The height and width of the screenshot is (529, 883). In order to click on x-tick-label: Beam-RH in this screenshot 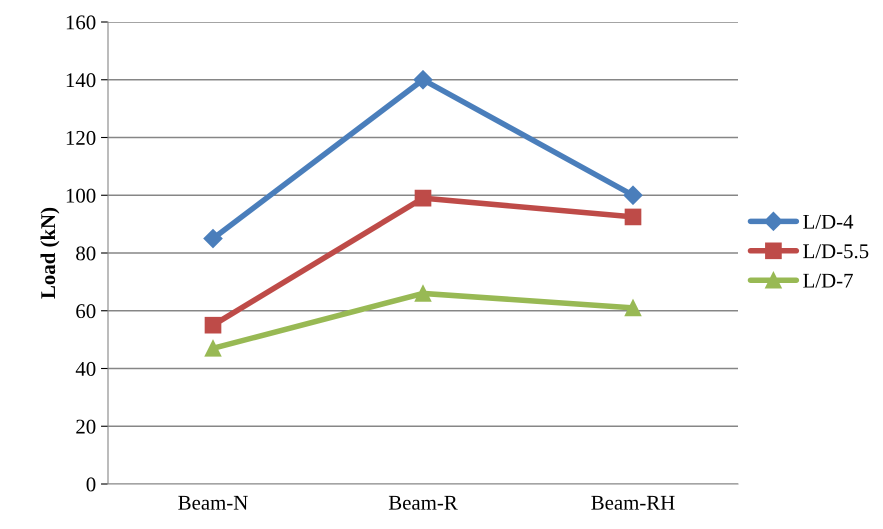, I will do `click(633, 503)`.